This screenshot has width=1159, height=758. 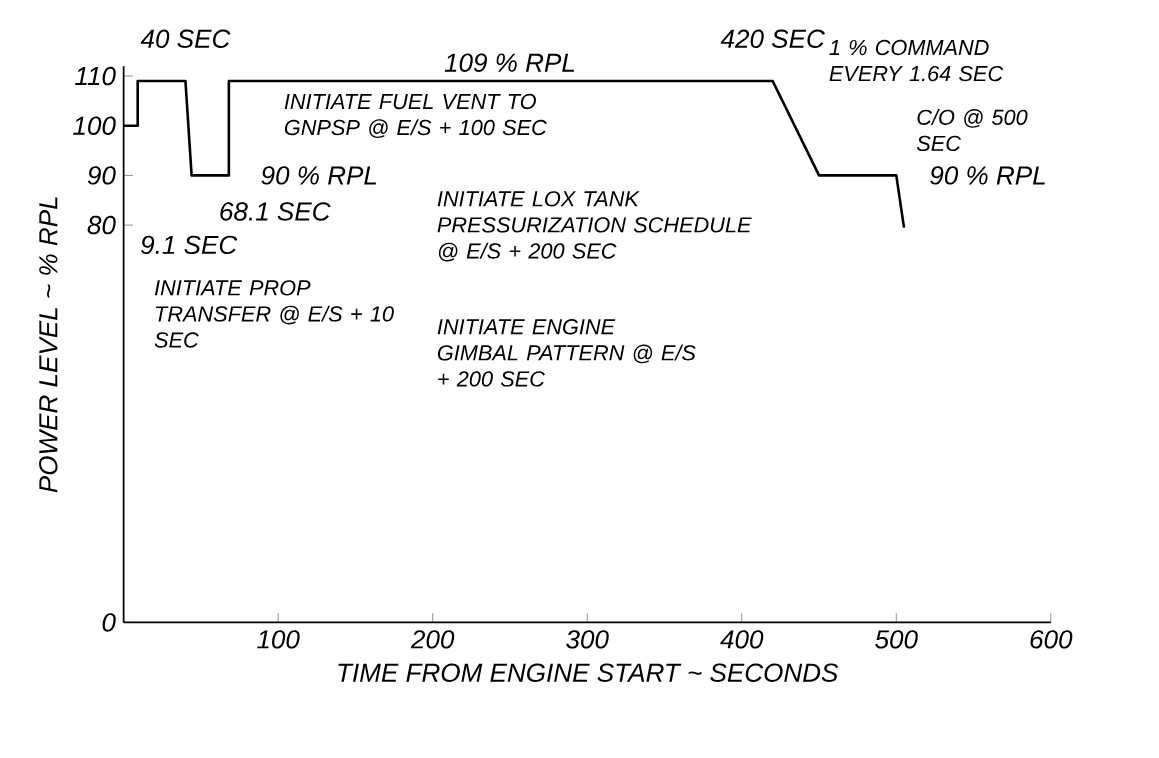 What do you see at coordinates (278, 639) in the screenshot?
I see `x-tick-label: 100` at bounding box center [278, 639].